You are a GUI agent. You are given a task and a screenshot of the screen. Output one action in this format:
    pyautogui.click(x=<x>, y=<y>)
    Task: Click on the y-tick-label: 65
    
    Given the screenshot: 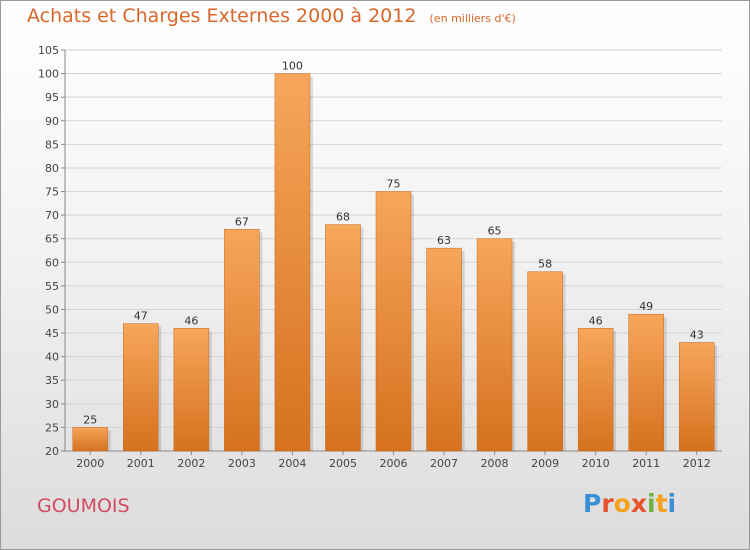 What is the action you would take?
    pyautogui.click(x=52, y=239)
    